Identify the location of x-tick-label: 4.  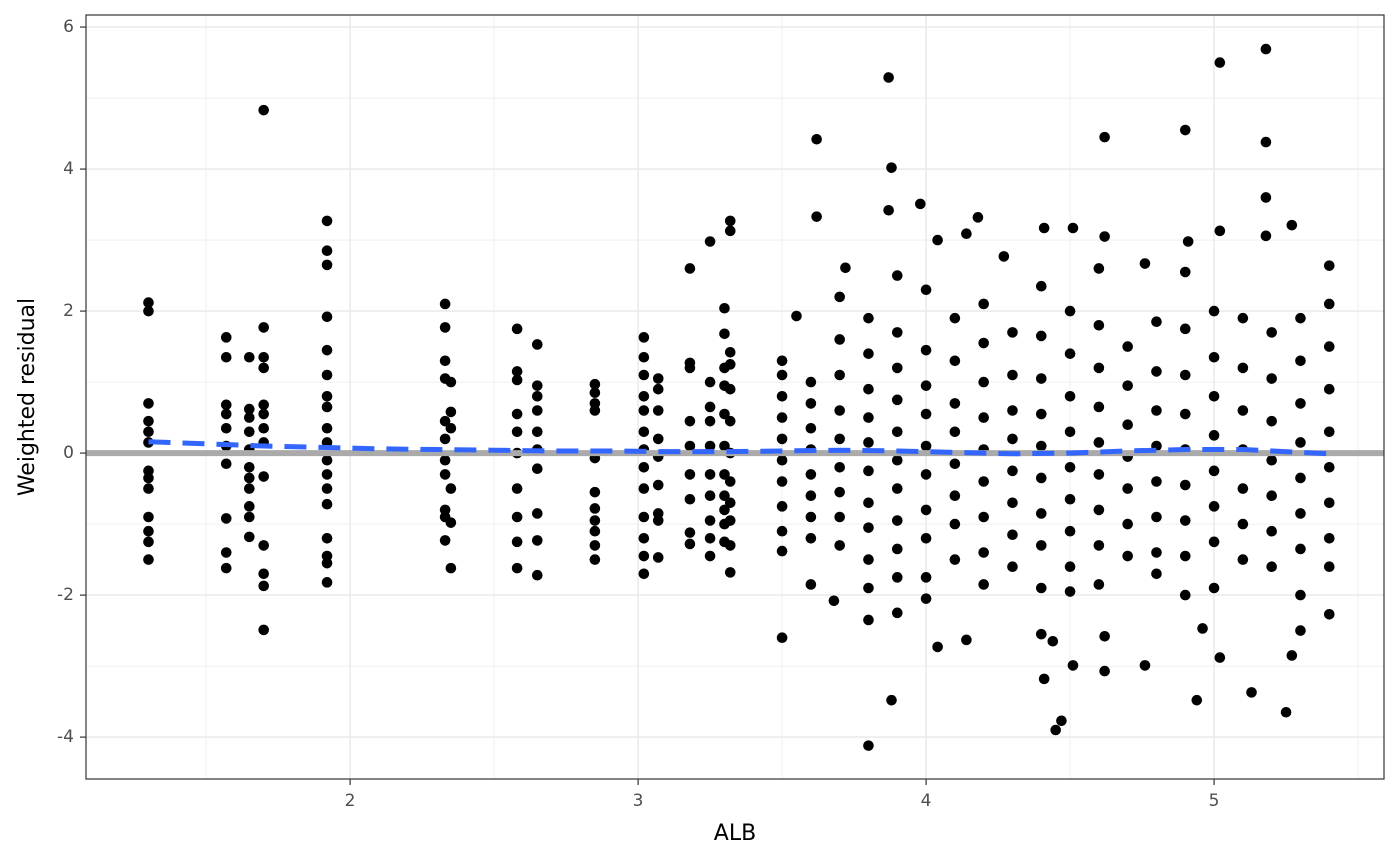
(926, 801).